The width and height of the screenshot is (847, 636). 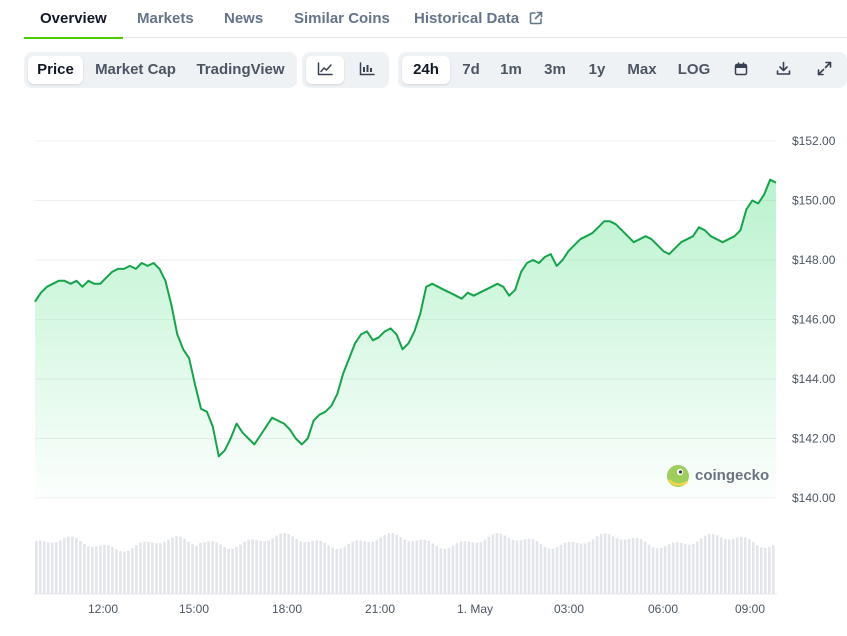 What do you see at coordinates (467, 18) in the screenshot?
I see `tab-historical-data-label: Historical Data` at bounding box center [467, 18].